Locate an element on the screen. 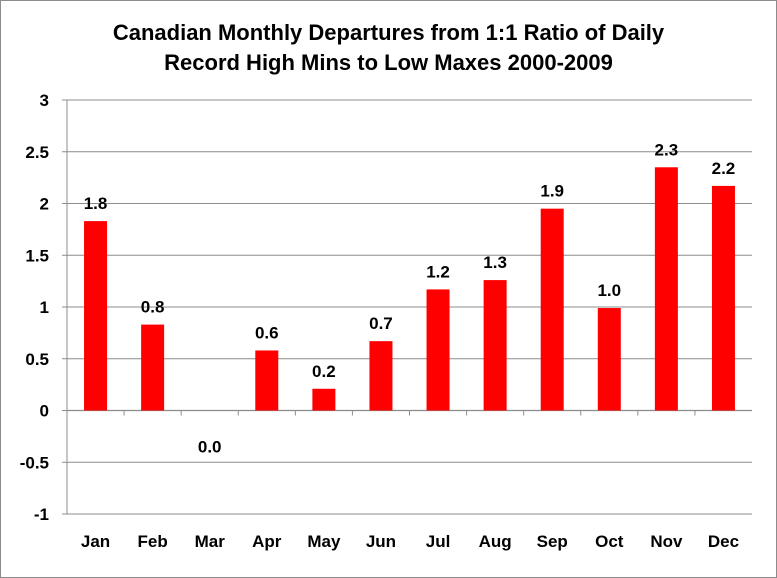 The height and width of the screenshot is (578, 777). x-tick-label-mar: Mar is located at coordinates (210, 541).